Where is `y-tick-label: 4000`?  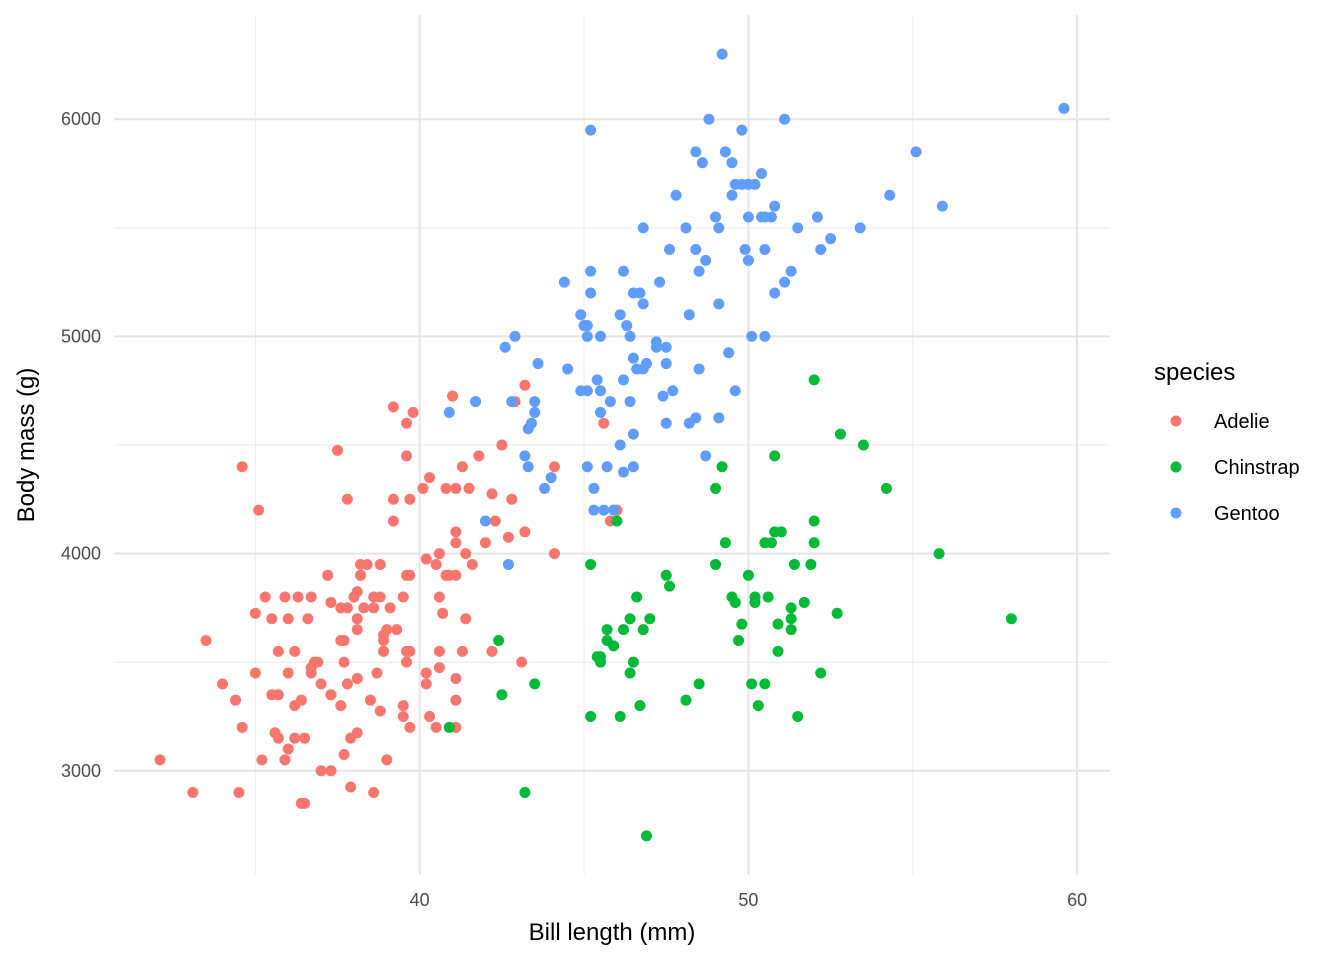 y-tick-label: 4000 is located at coordinates (81, 554).